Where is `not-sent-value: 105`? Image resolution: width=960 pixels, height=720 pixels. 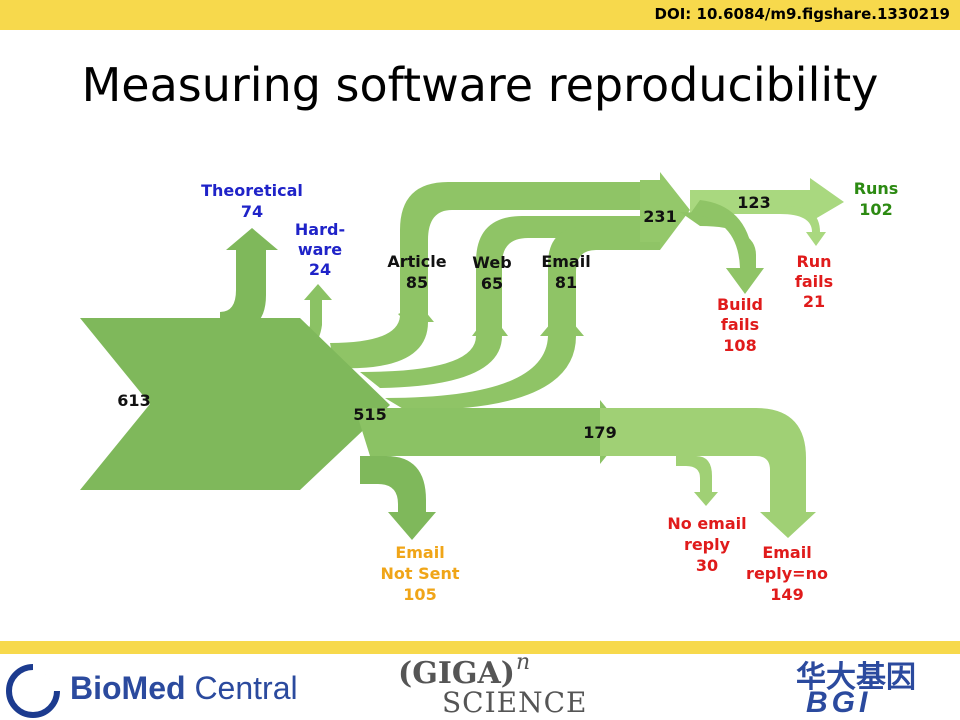 not-sent-value: 105 is located at coordinates (419, 594).